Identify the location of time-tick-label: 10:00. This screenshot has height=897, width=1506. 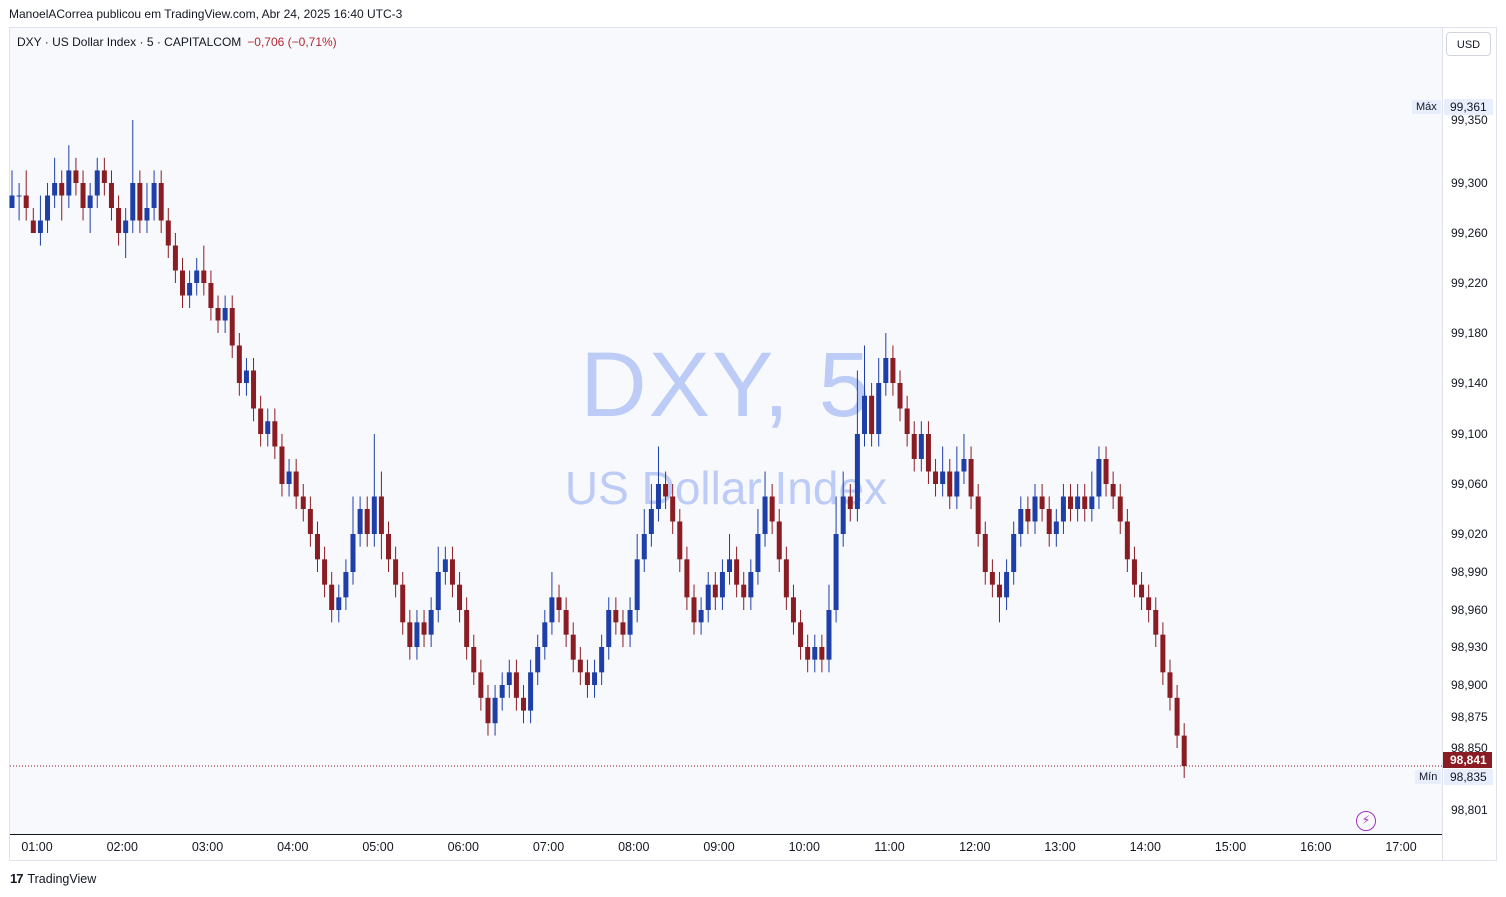
(804, 847).